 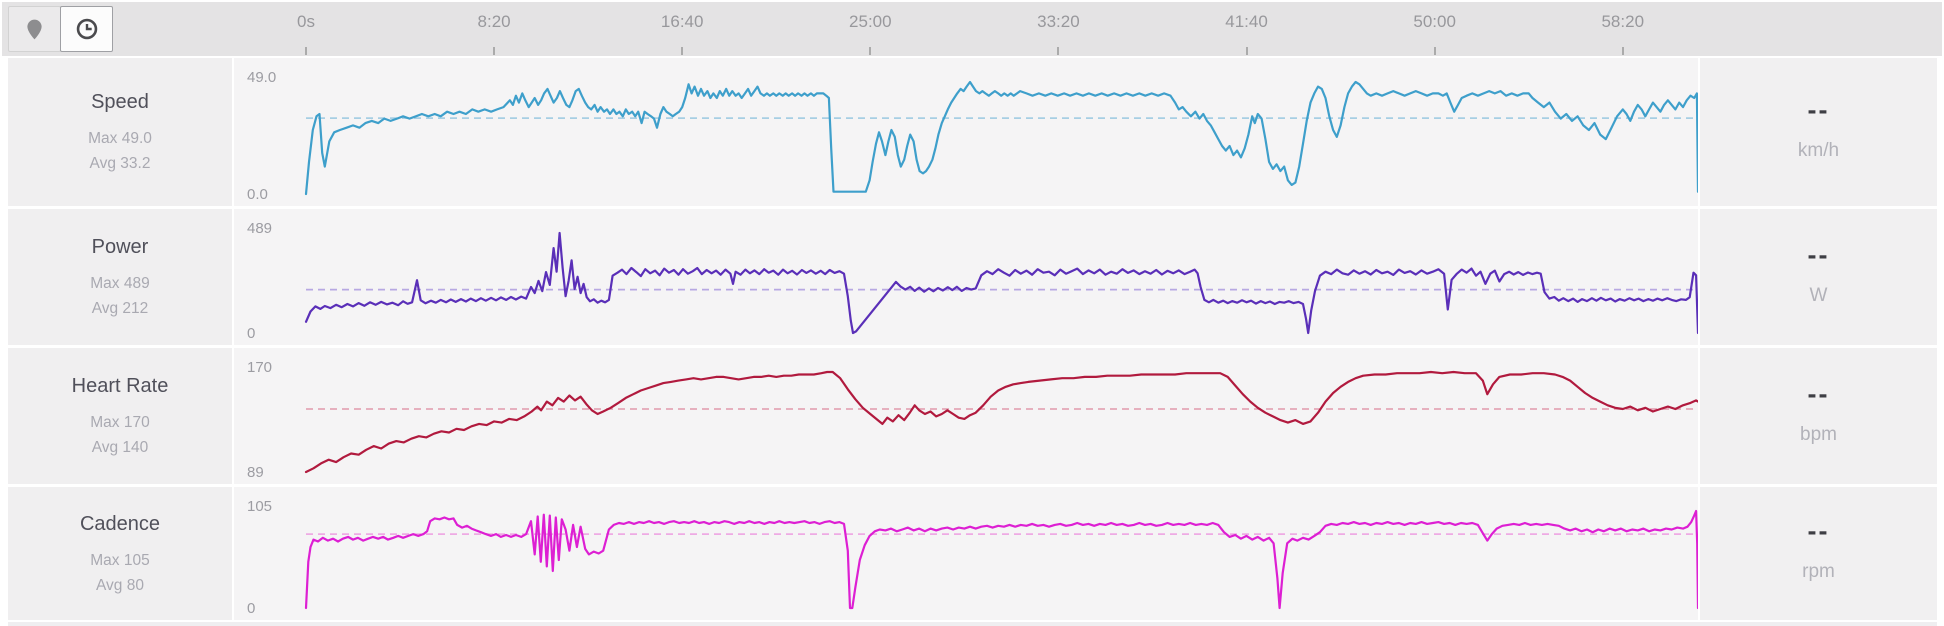 What do you see at coordinates (1818, 295) in the screenshot?
I see `unit-label: W` at bounding box center [1818, 295].